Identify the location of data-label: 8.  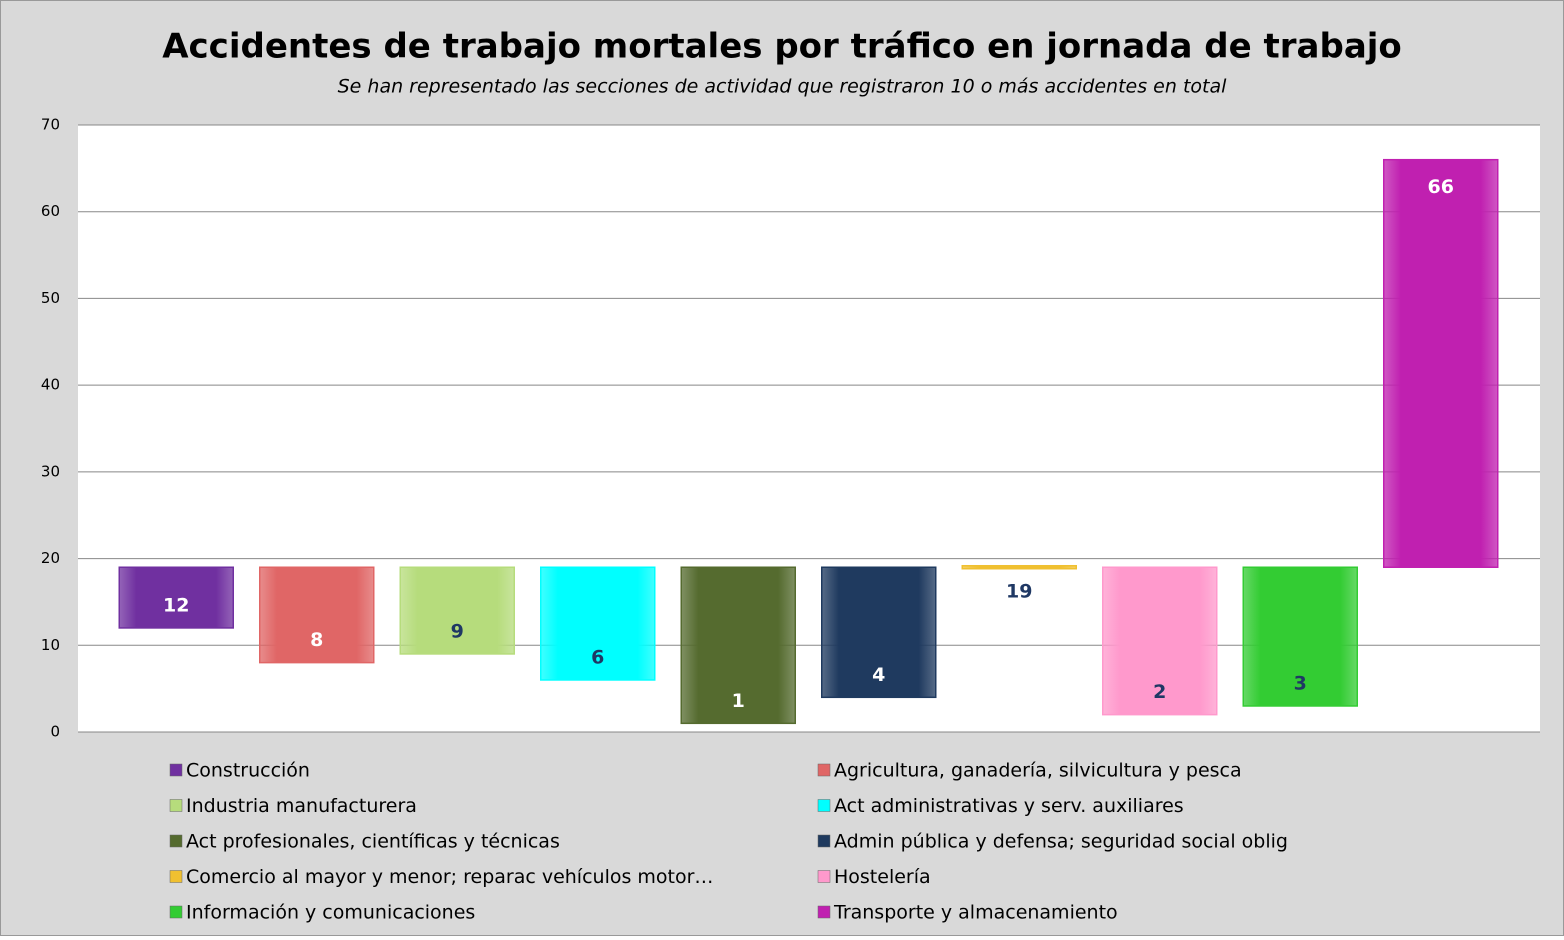
(316, 640).